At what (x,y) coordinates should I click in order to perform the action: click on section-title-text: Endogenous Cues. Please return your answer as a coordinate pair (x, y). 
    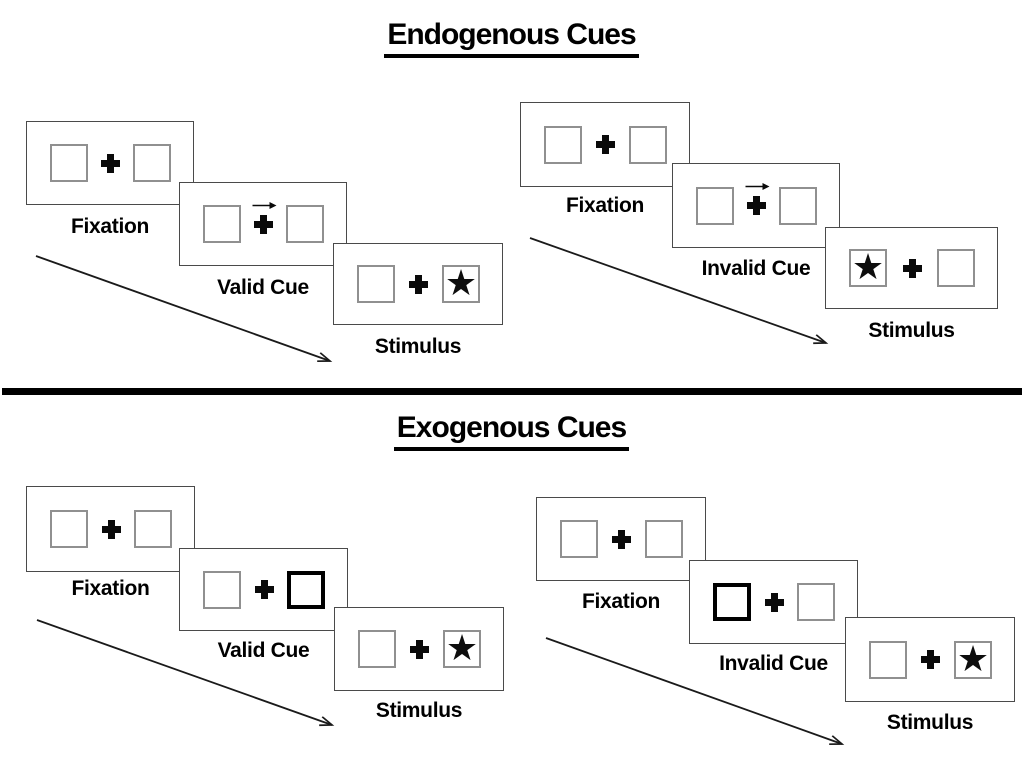
    Looking at the image, I should click on (511, 38).